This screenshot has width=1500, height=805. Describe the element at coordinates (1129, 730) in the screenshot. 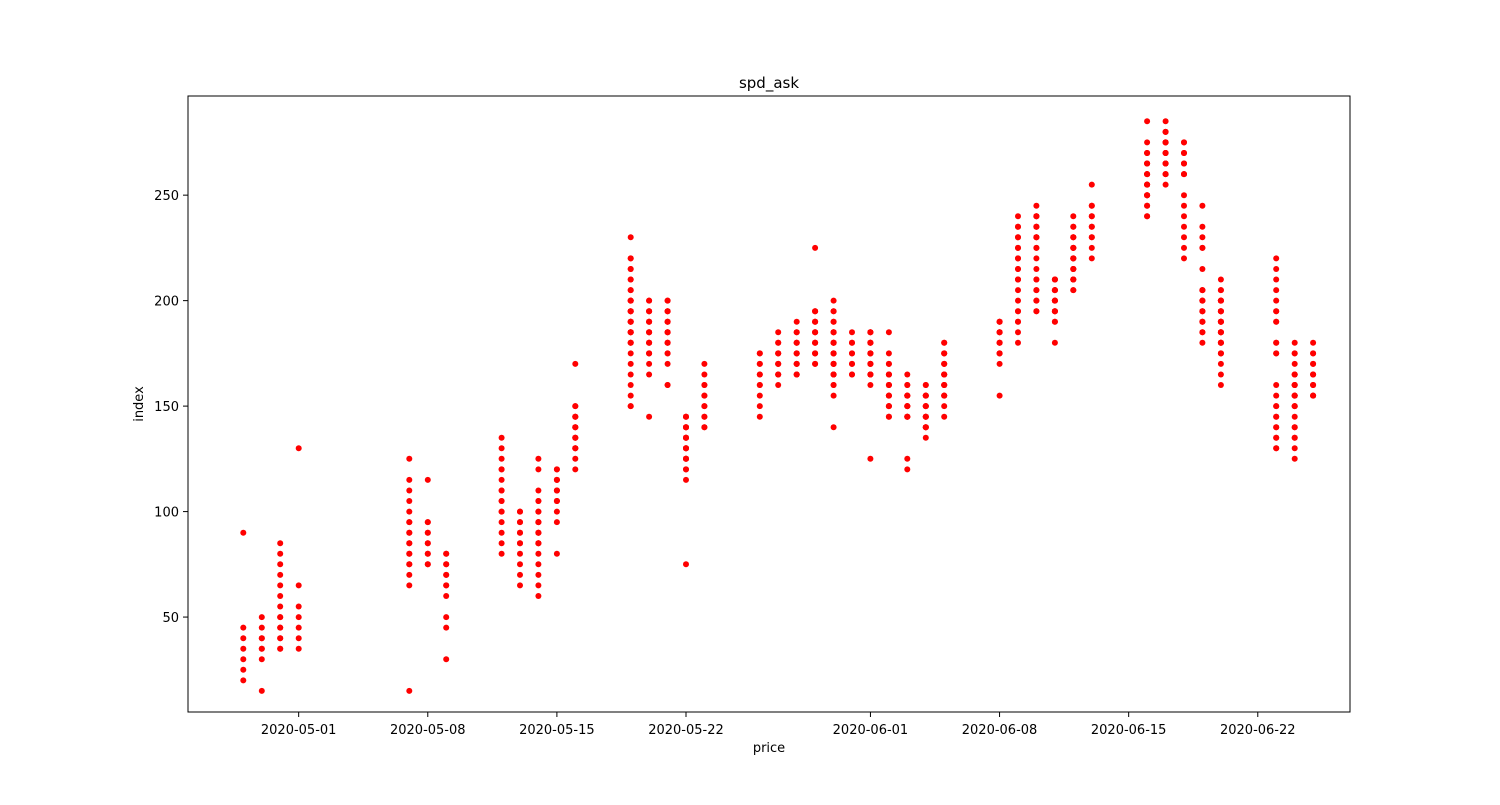

I see `x-tick-label: 2020-06-15` at that location.